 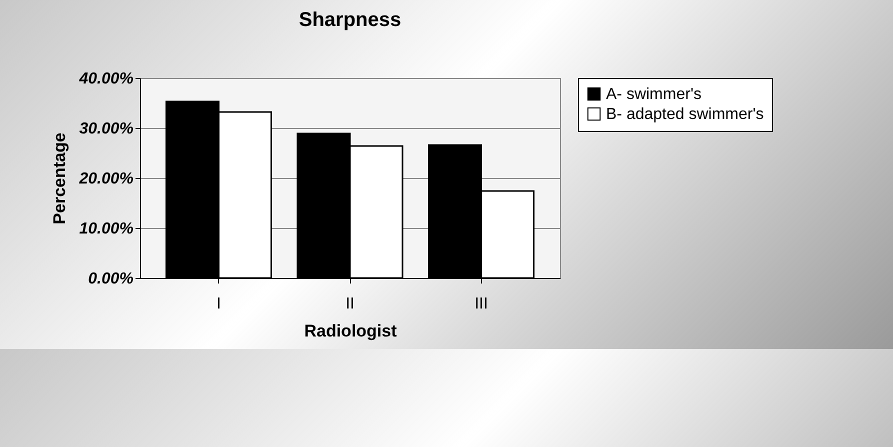 What do you see at coordinates (654, 94) in the screenshot?
I see `legend-label: A- swimmer's` at bounding box center [654, 94].